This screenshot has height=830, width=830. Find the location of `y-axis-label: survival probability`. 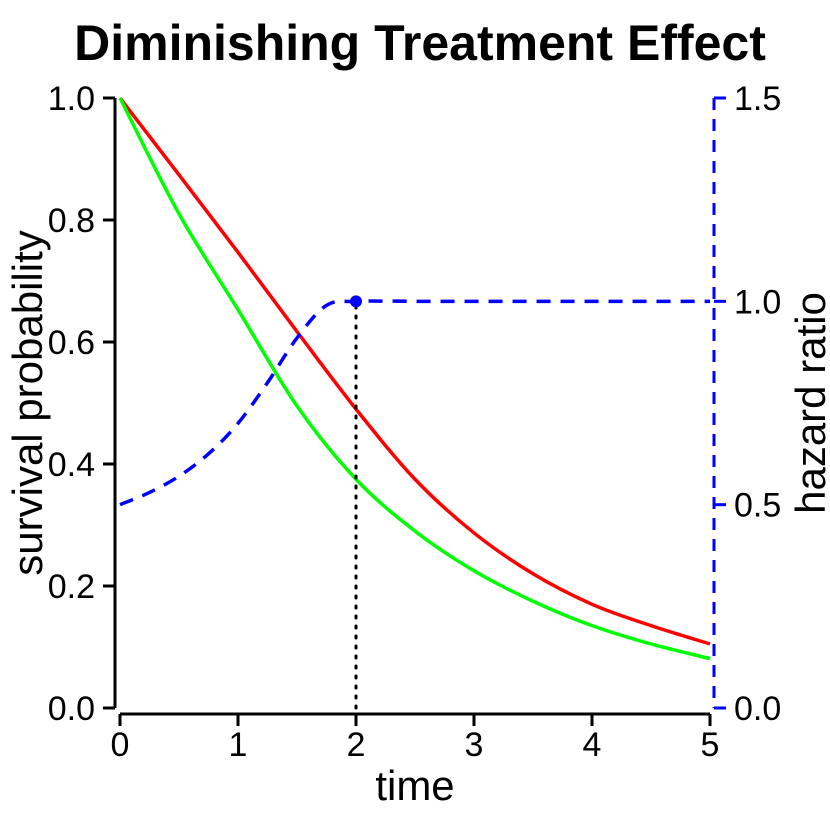

y-axis-label: survival probability is located at coordinates (27, 402).